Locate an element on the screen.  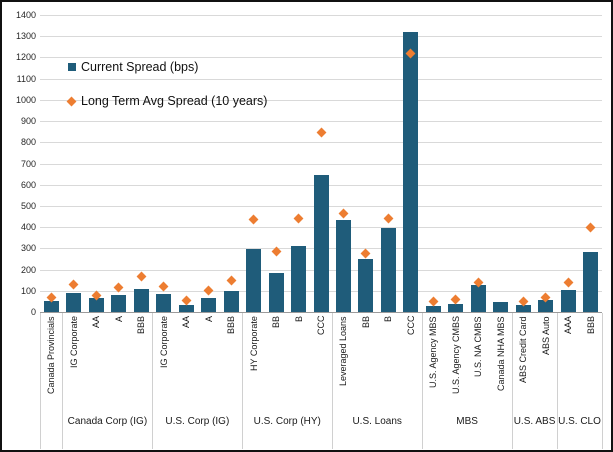
category-label: Leveraged Loans is located at coordinates (343, 351).